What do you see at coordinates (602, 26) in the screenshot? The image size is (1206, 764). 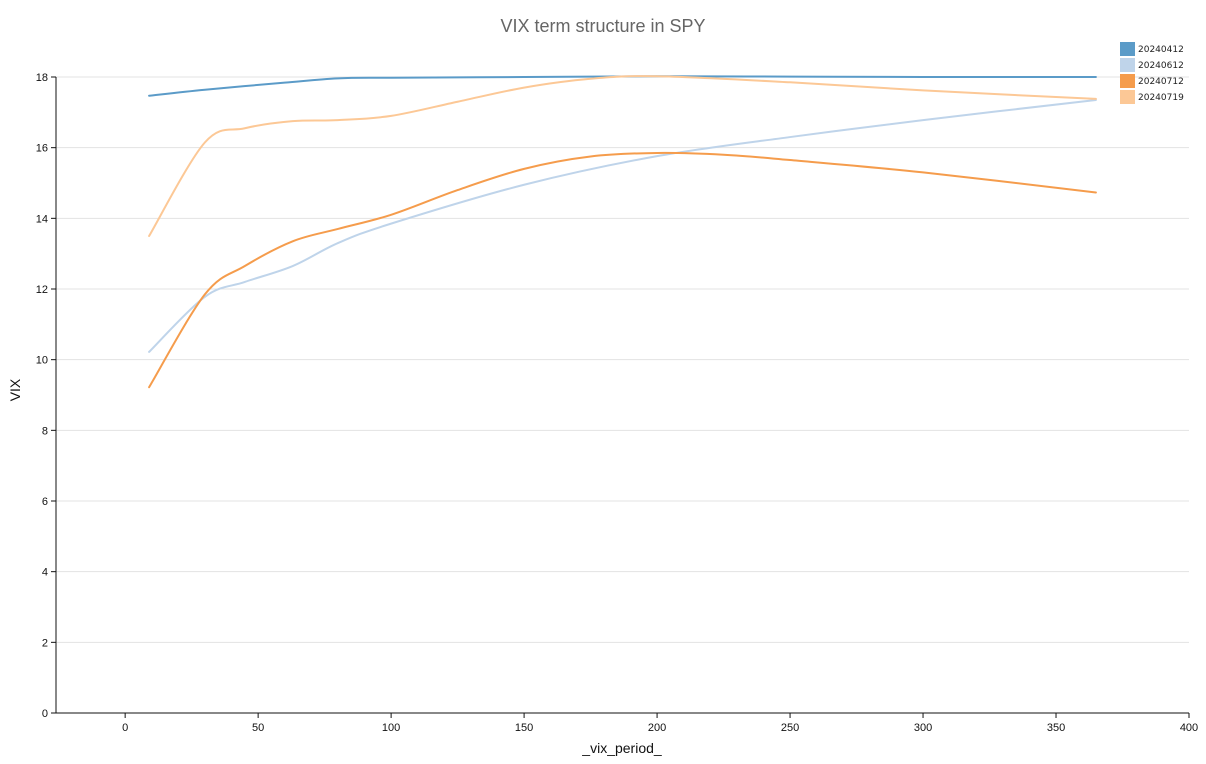 I see `chart-title: VIX term structure in SPY` at bounding box center [602, 26].